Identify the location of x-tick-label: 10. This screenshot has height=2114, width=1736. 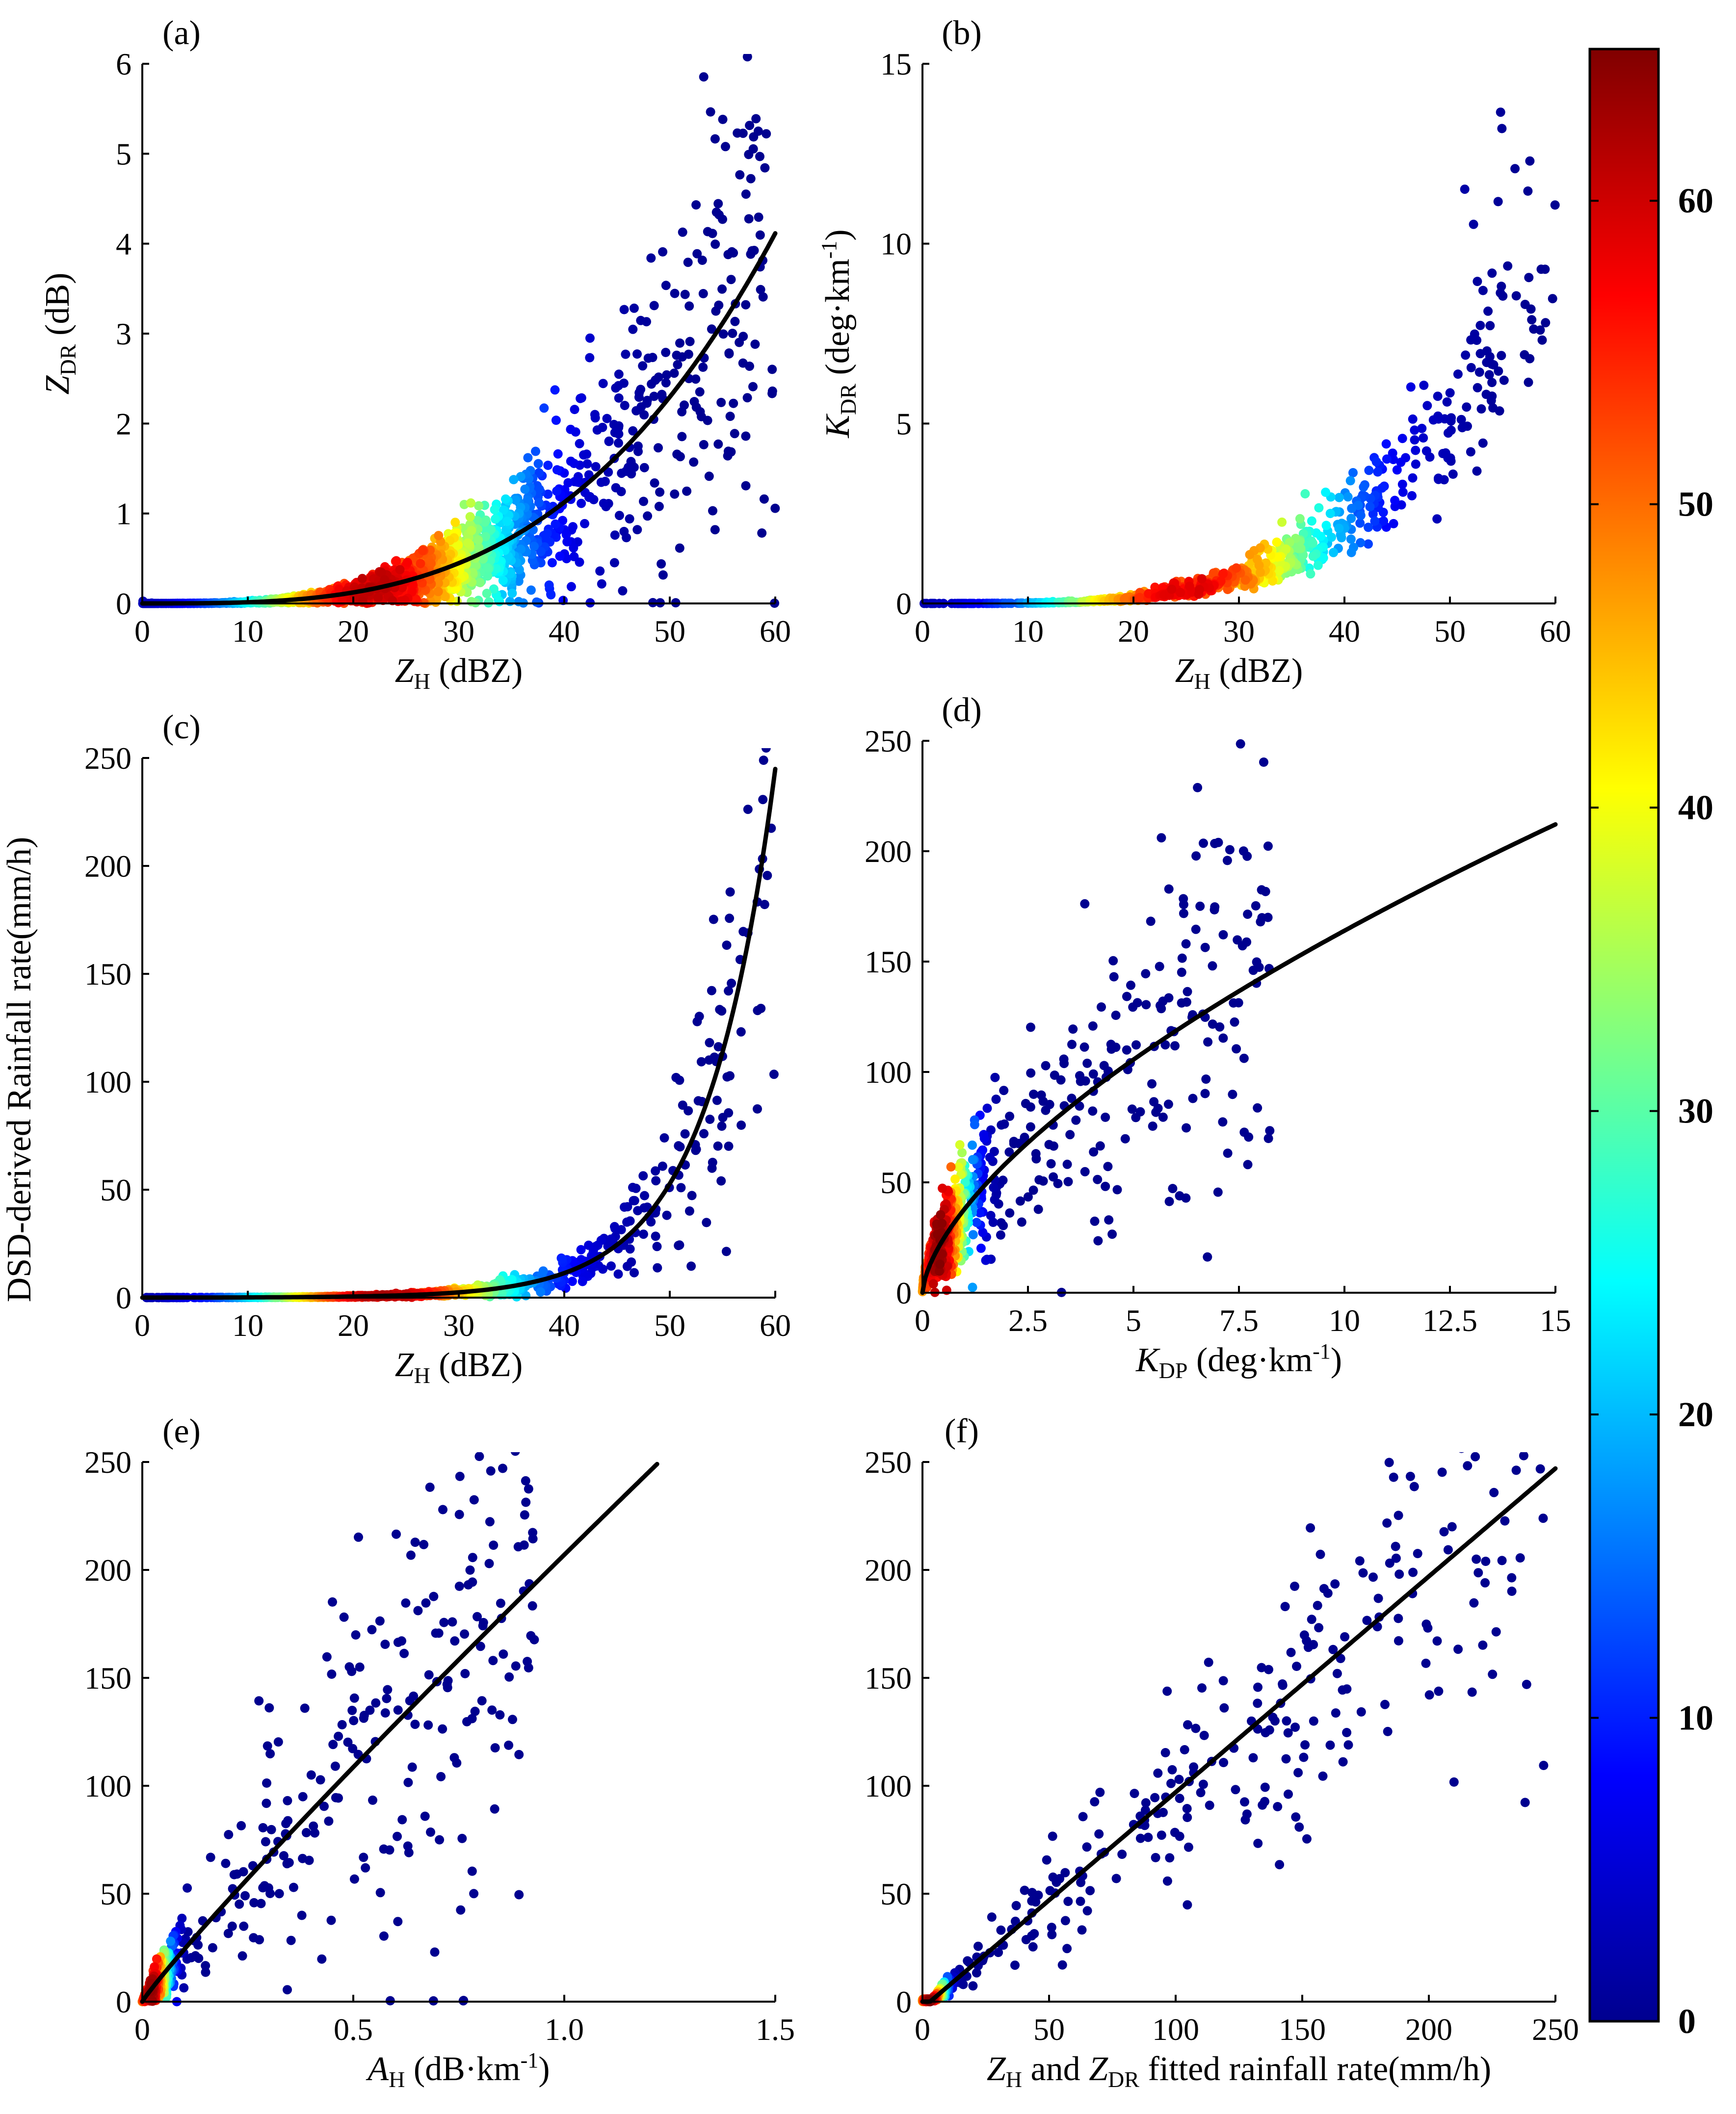
(247, 1325).